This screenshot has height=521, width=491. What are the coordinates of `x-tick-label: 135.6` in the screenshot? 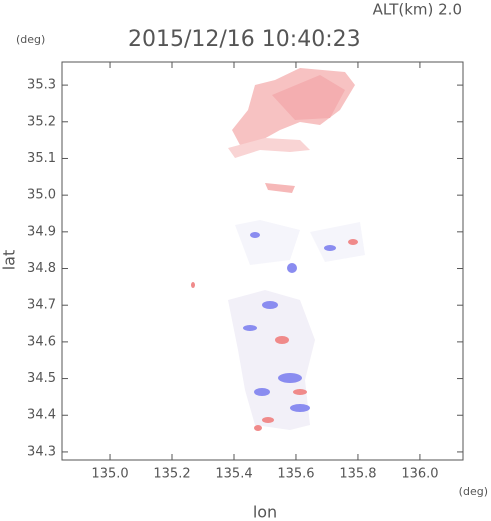 It's located at (295, 474).